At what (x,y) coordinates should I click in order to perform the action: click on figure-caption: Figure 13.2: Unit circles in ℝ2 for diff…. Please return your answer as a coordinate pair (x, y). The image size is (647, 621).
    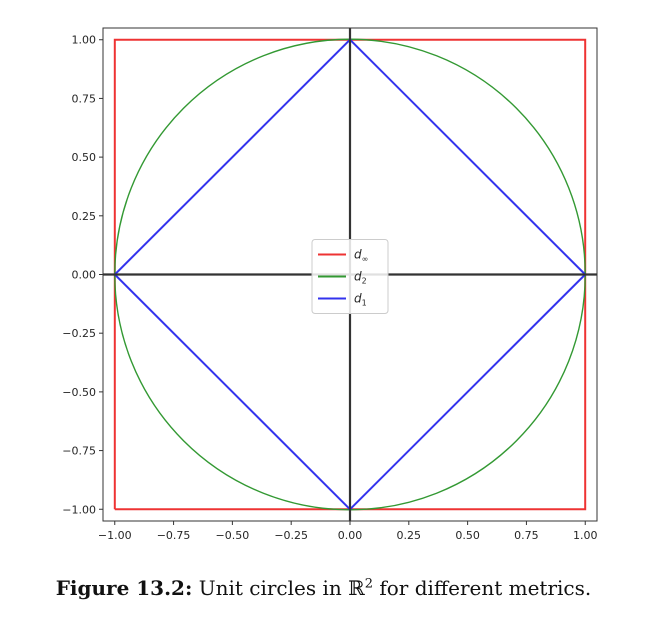
    Looking at the image, I should click on (323, 588).